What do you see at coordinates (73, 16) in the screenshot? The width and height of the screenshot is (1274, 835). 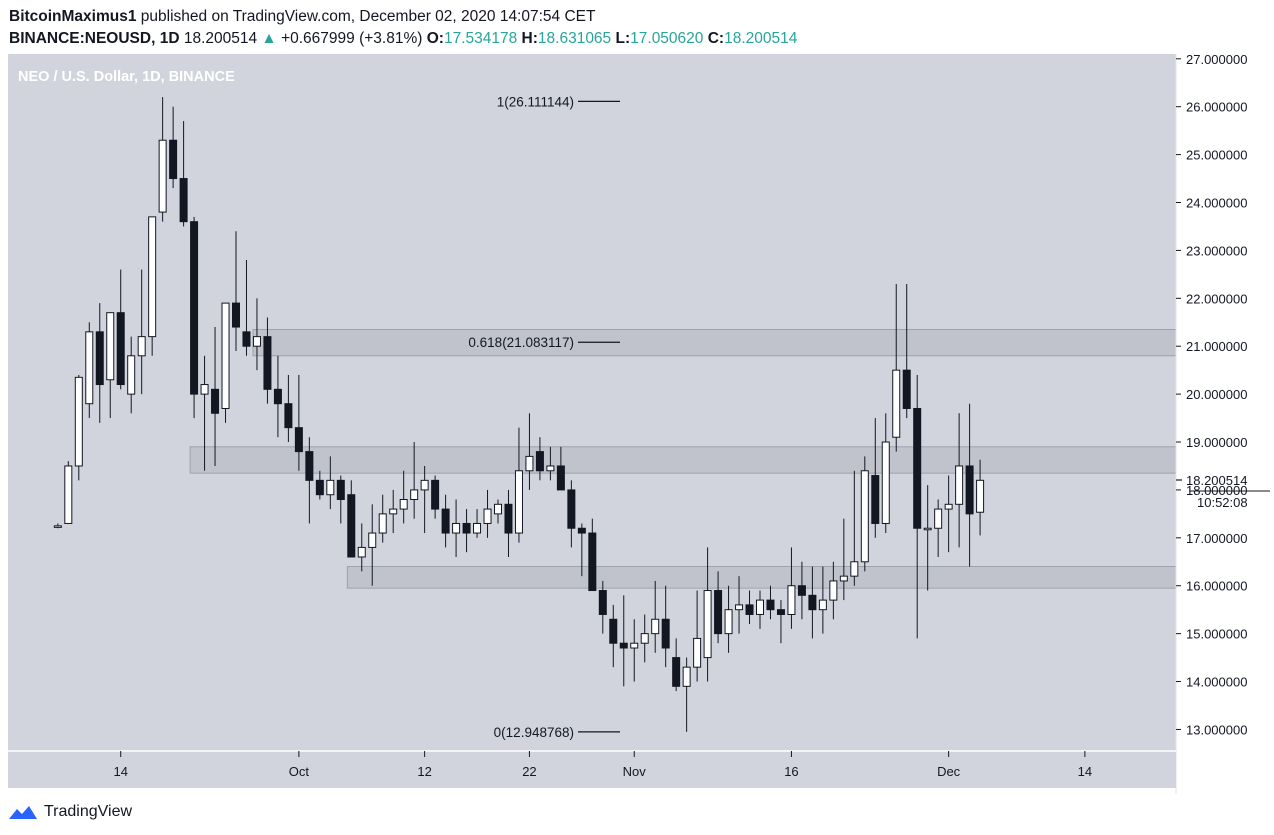 I see `author-name: BitcoinMaximus1` at bounding box center [73, 16].